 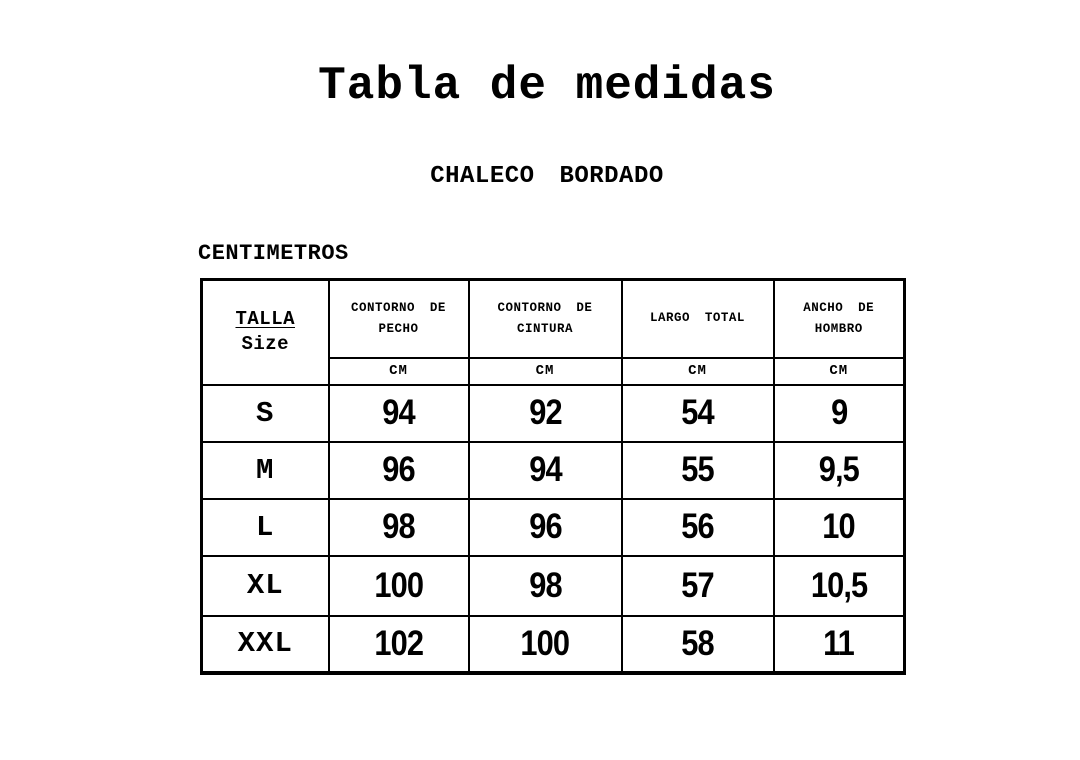 I want to click on value-text: 102, so click(x=399, y=643).